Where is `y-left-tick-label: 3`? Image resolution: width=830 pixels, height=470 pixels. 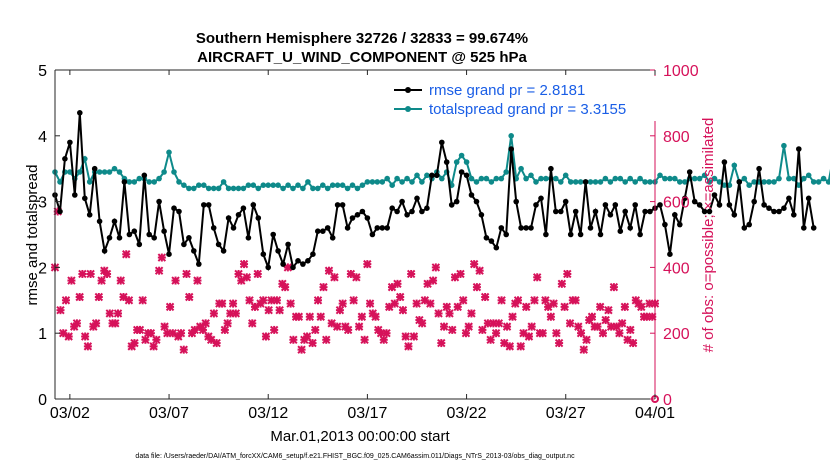 y-left-tick-label: 3 is located at coordinates (42, 203).